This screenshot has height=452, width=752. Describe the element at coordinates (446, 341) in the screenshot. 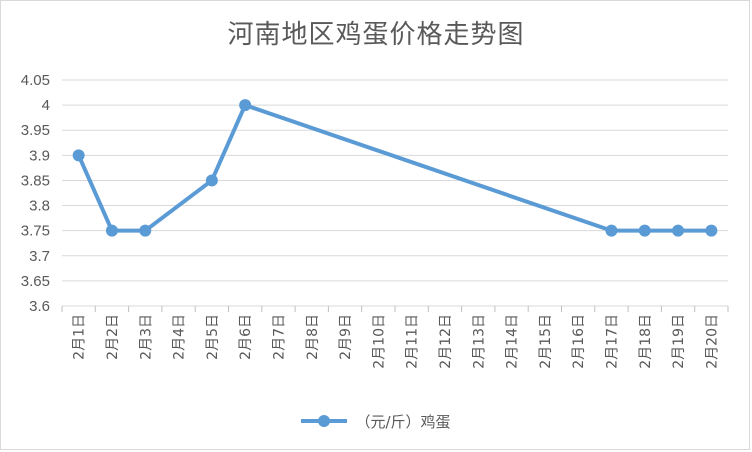

I see `x-tick-label: 2月12日` at that location.